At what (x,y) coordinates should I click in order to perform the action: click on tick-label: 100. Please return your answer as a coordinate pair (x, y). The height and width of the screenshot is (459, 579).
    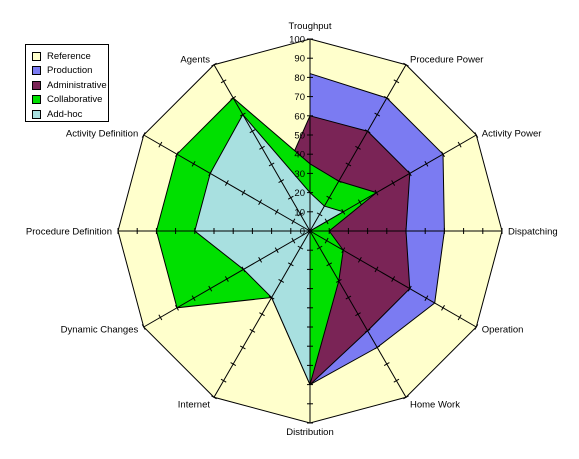
    Looking at the image, I should click on (297, 40).